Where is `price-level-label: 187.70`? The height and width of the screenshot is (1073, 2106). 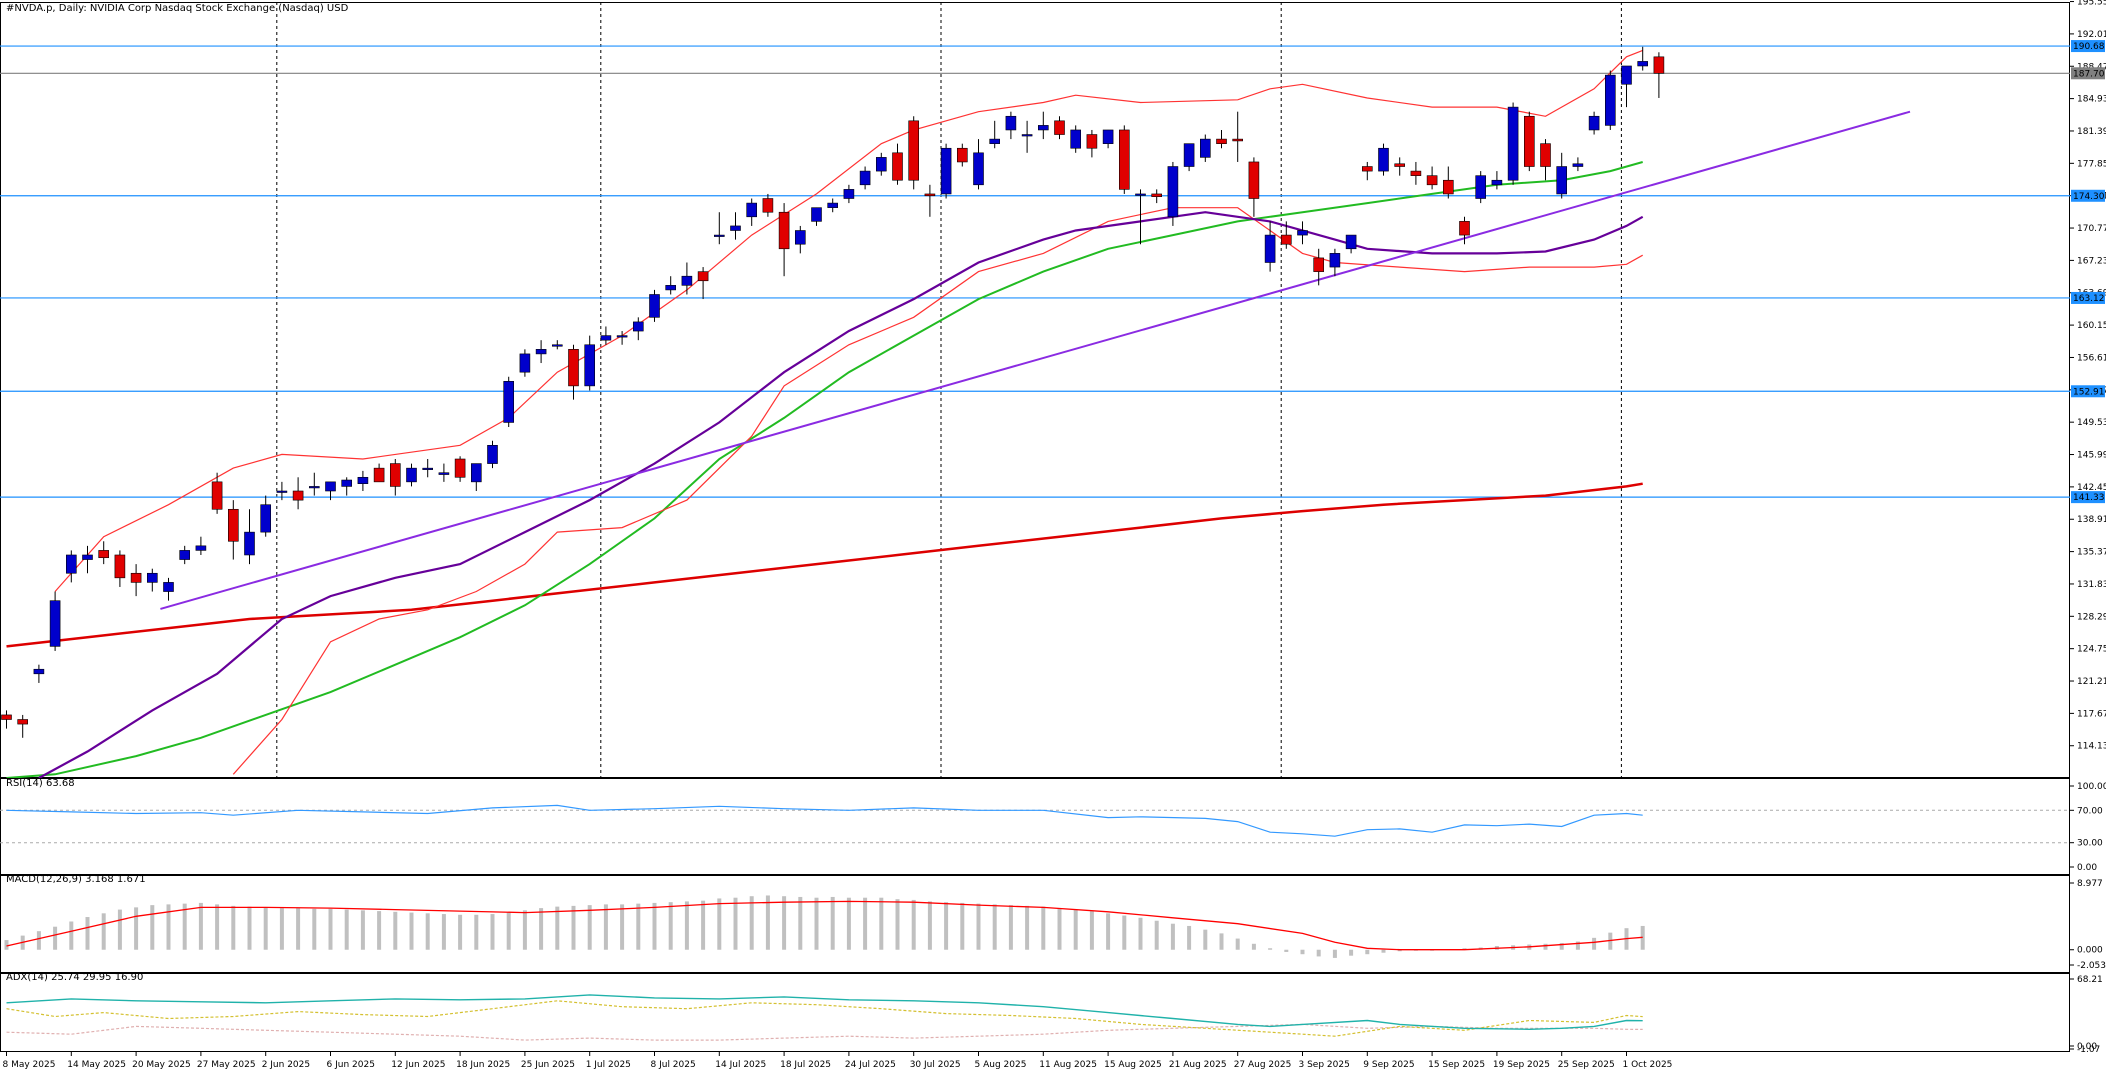 price-level-label: 187.70 is located at coordinates (2089, 74).